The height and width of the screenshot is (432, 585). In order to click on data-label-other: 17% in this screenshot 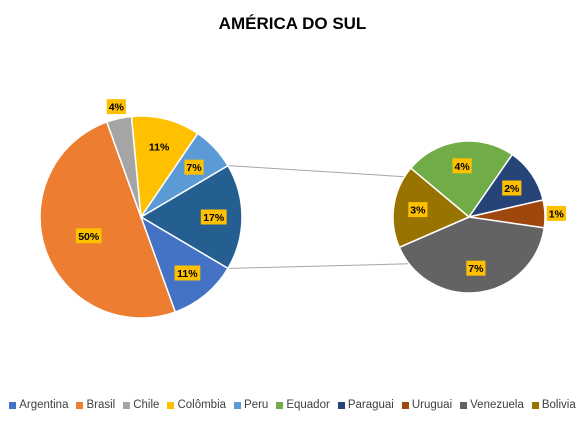, I will do `click(213, 217)`.